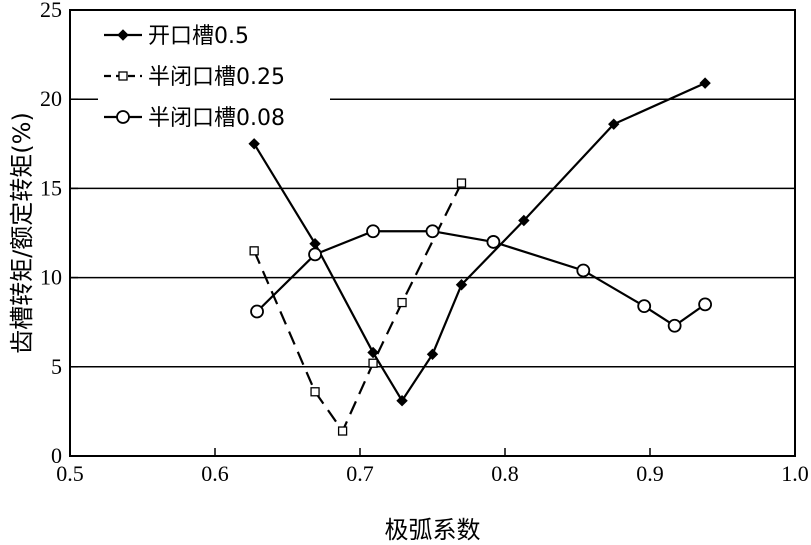 This screenshot has height=545, width=811. Describe the element at coordinates (56, 366) in the screenshot. I see `y-tick-label: 5` at that location.